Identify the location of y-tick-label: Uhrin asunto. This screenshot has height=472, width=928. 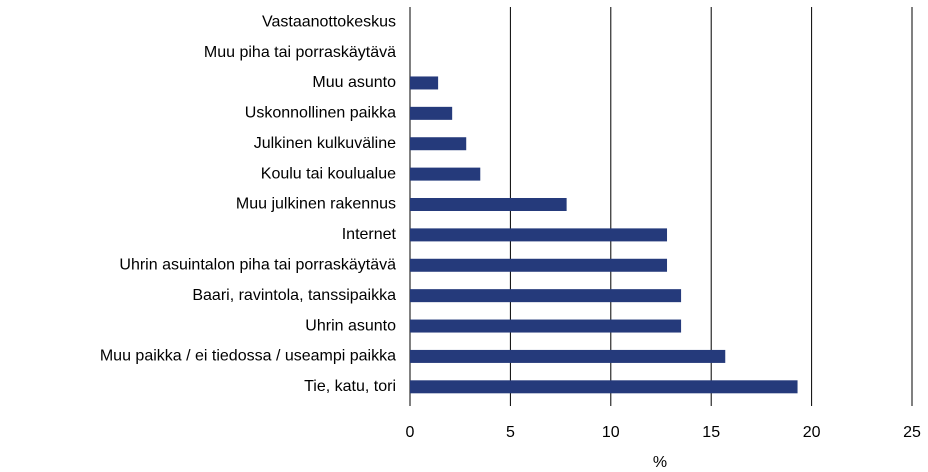
(350, 325).